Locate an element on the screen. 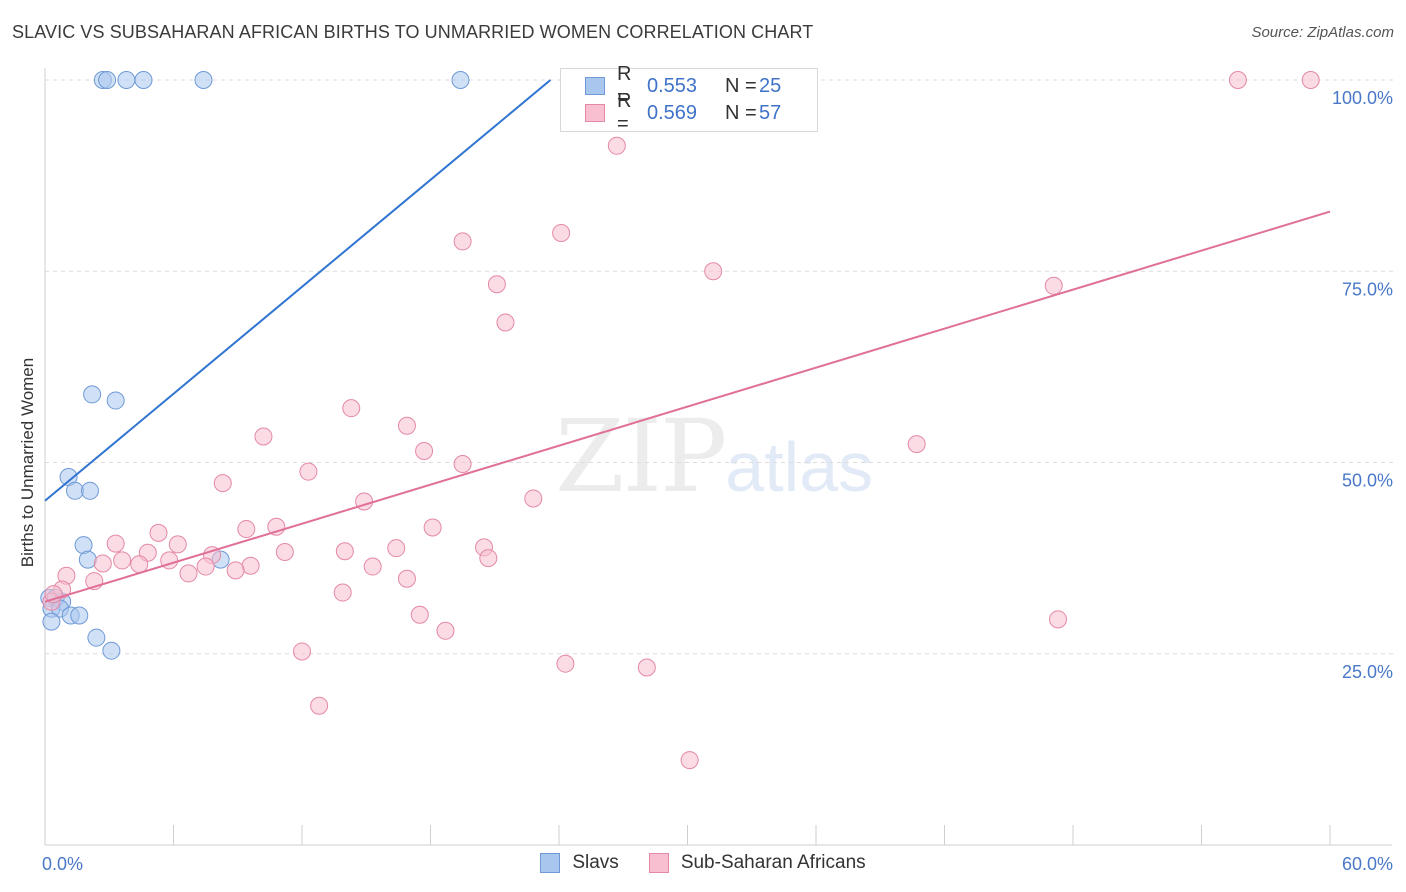 The width and height of the screenshot is (1406, 892). legend-row-africans: R = 0.569 N = 57 is located at coordinates (683, 112).